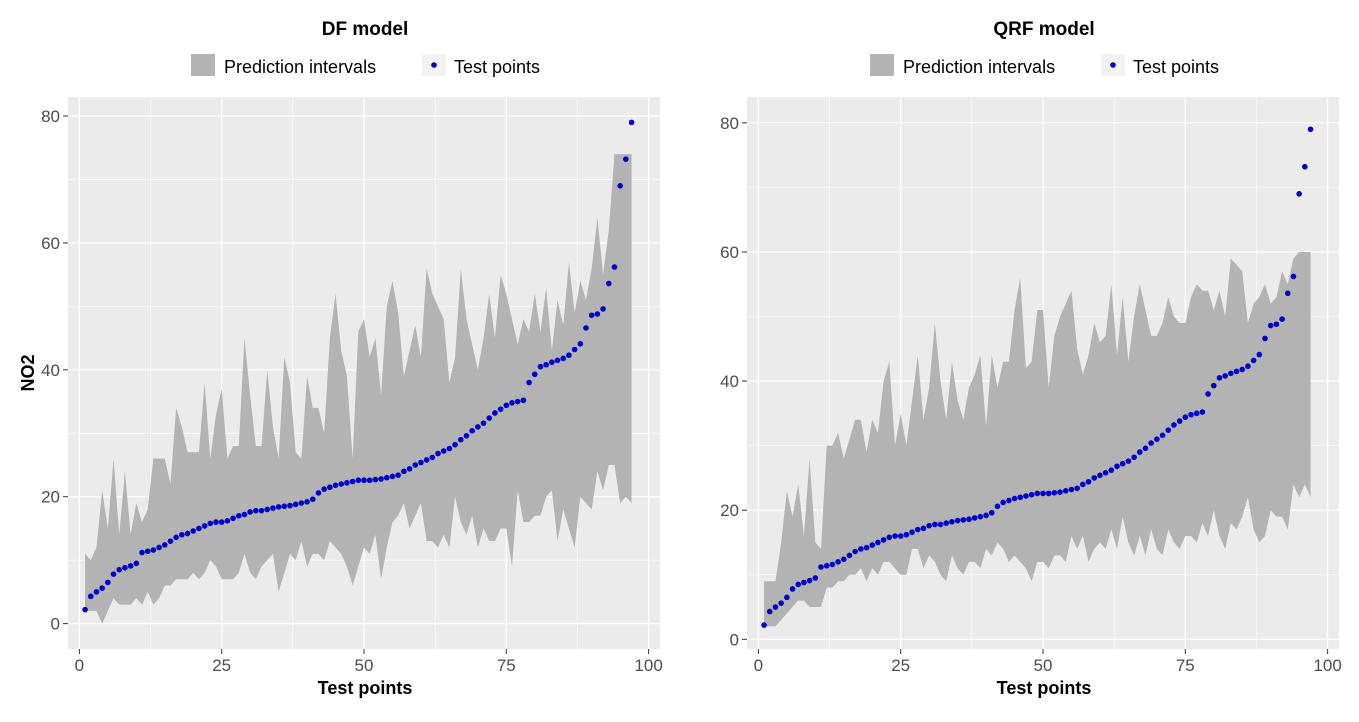 This screenshot has width=1359, height=722. I want to click on qrf-y-tick-label: 40, so click(729, 381).